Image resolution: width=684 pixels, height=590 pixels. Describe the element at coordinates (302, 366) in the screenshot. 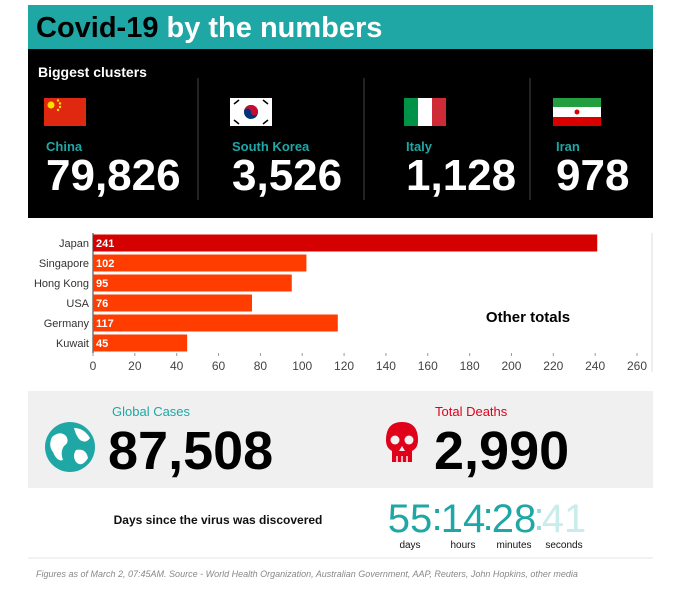

I see `x-tick-label: 100` at that location.